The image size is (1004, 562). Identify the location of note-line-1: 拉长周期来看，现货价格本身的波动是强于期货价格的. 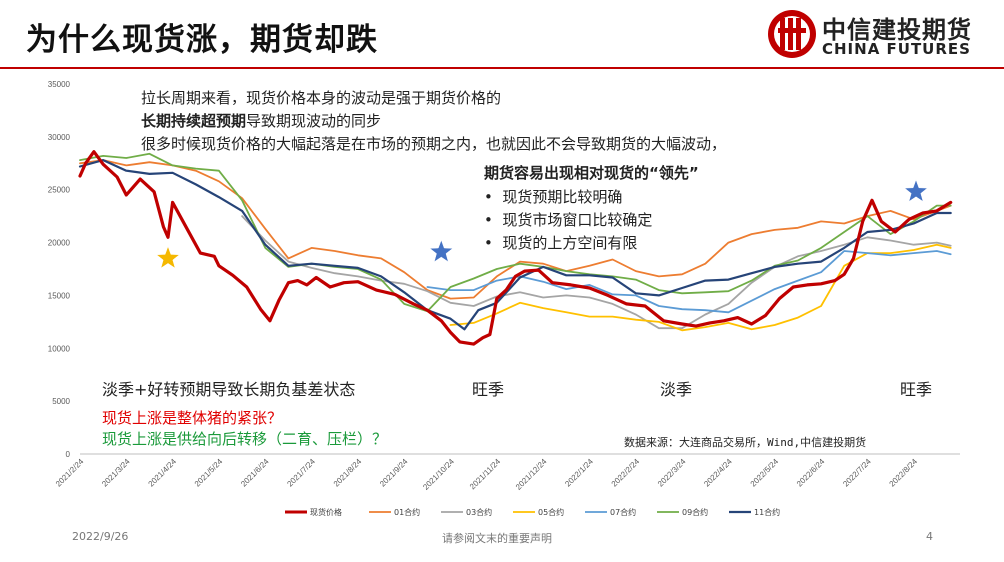
(321, 98).